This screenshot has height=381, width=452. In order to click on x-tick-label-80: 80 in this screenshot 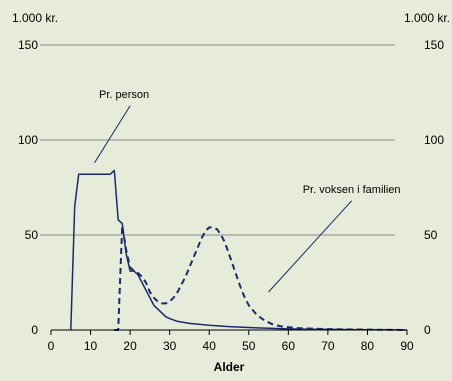, I will do `click(368, 346)`.